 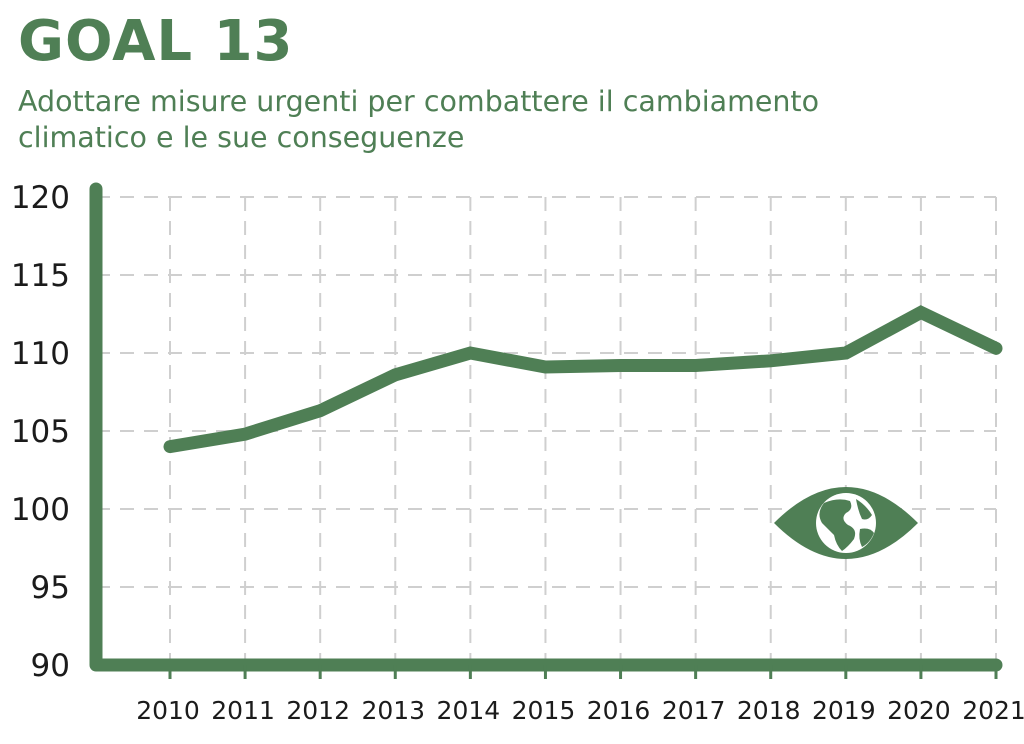 I want to click on x-tick-label: 2017, so click(x=694, y=710).